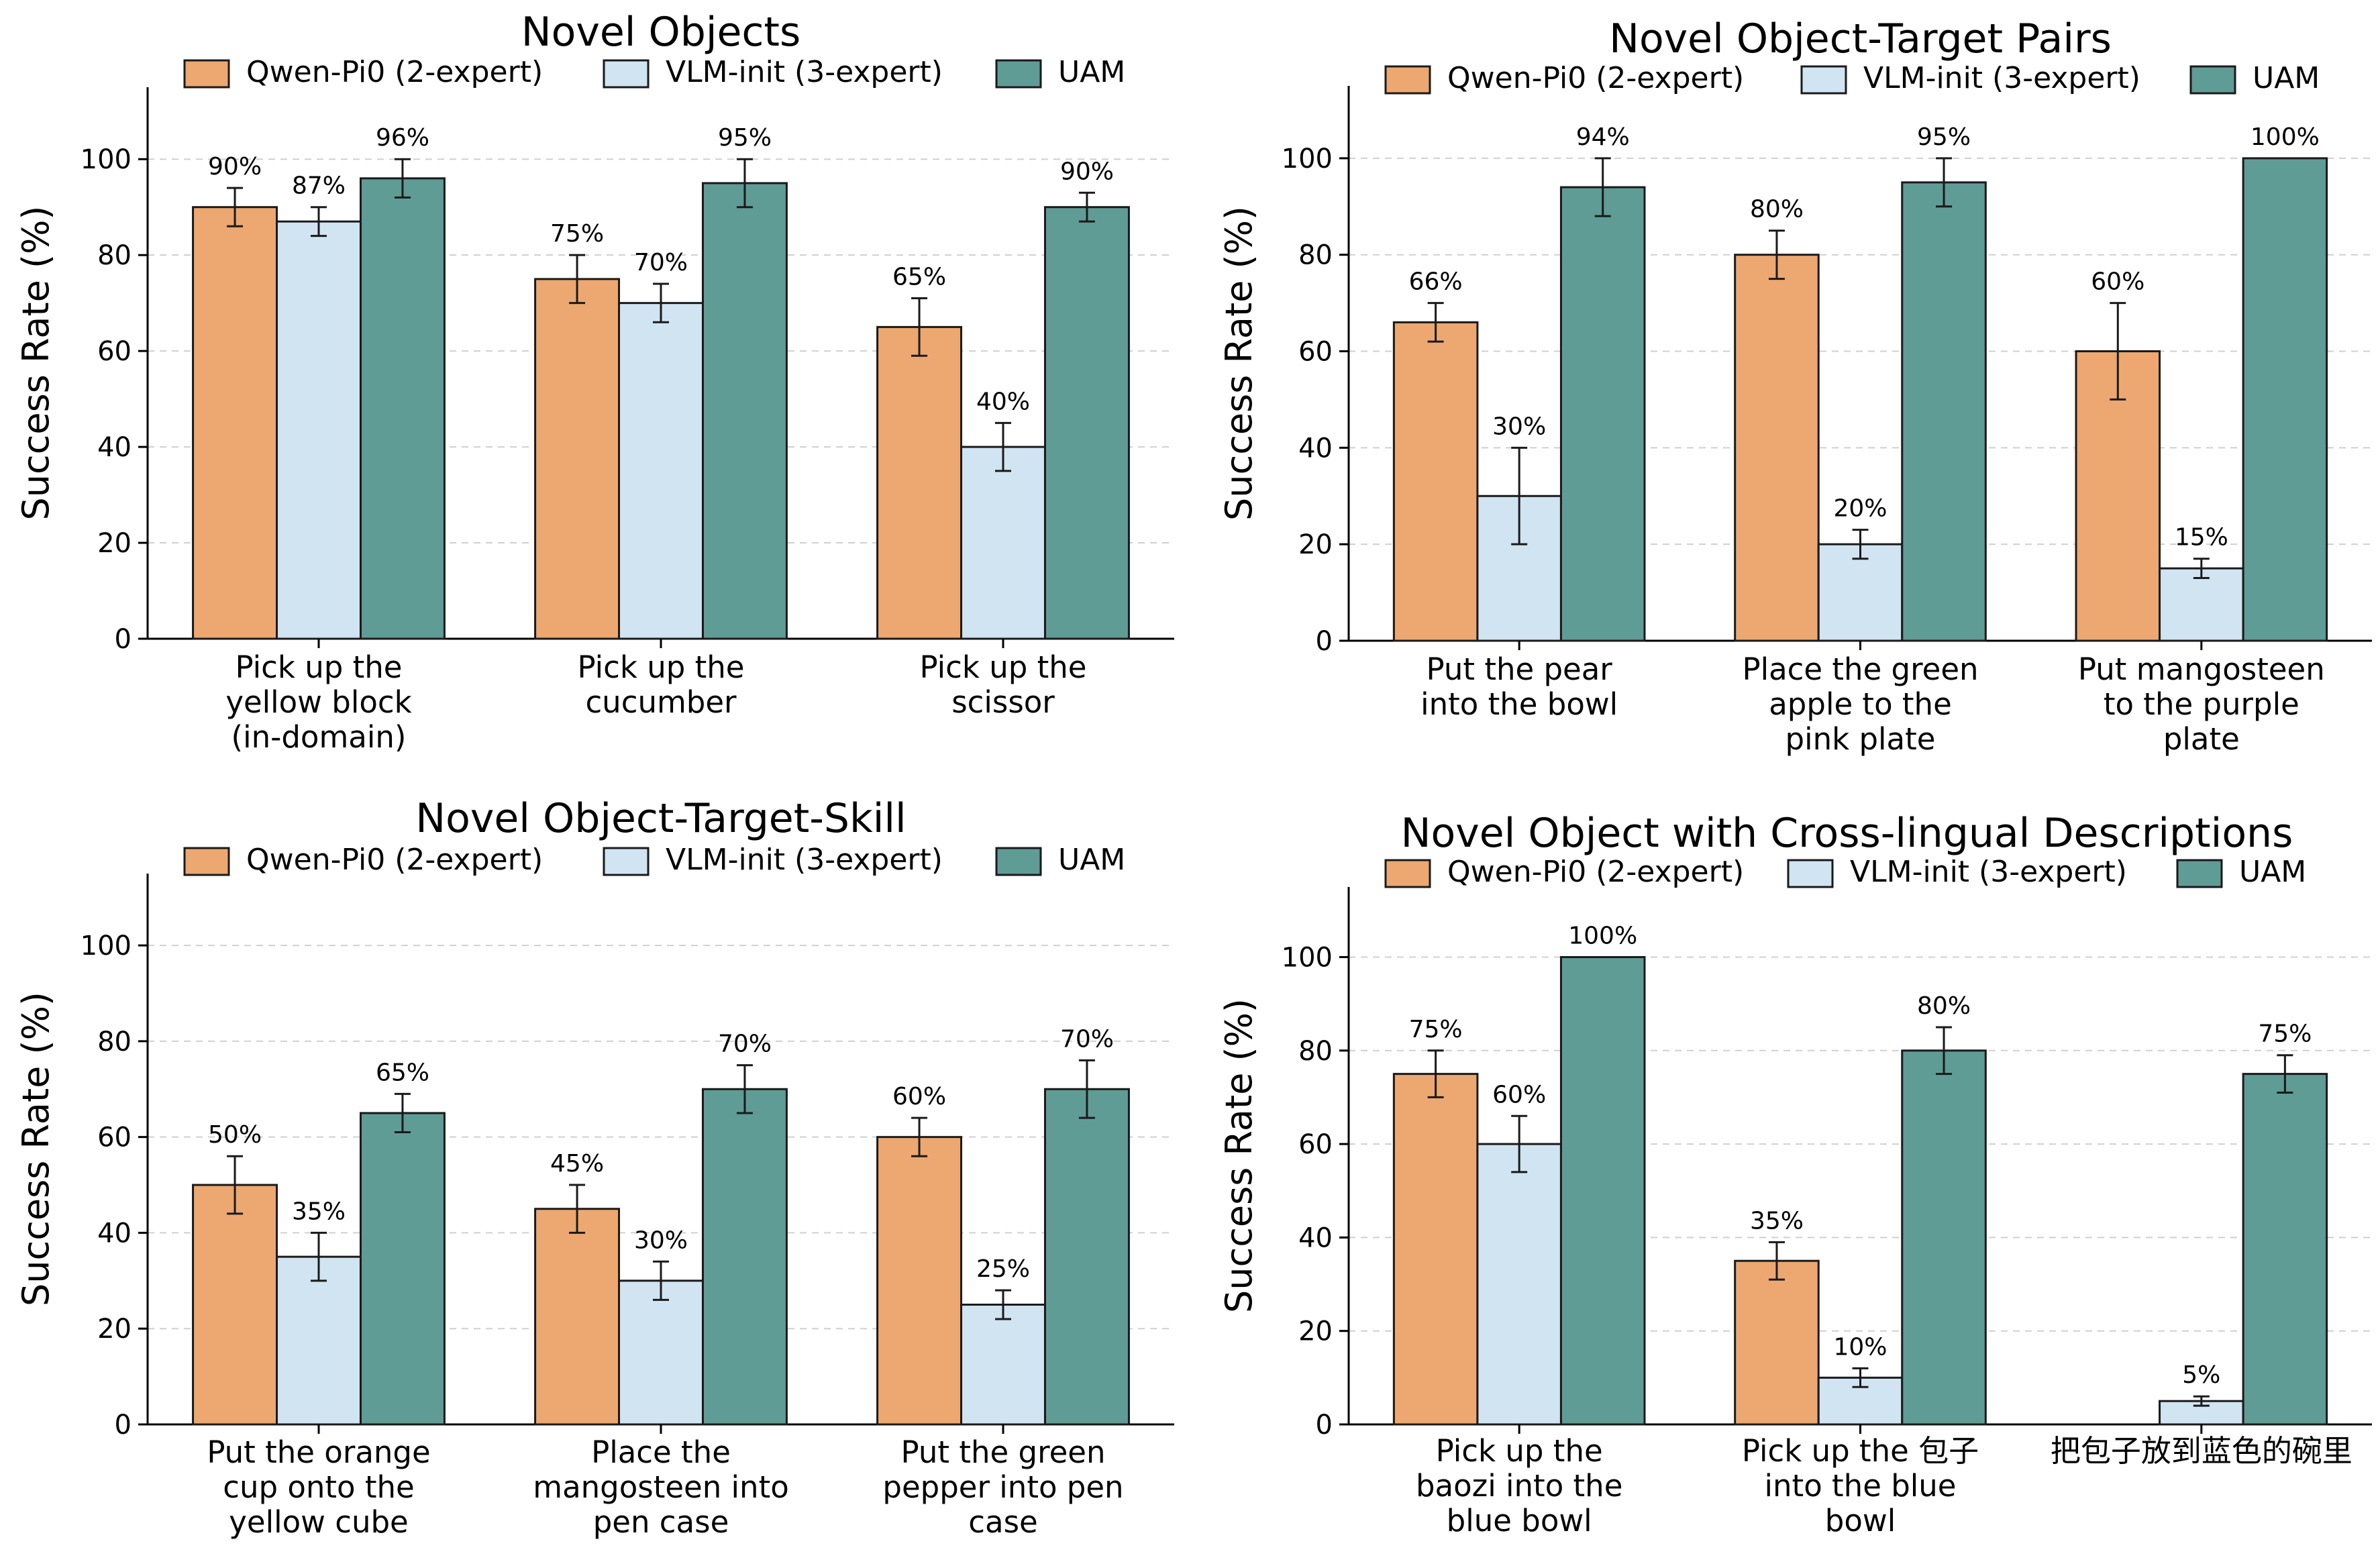  I want to click on y-tick-label: 60, so click(1315, 352).